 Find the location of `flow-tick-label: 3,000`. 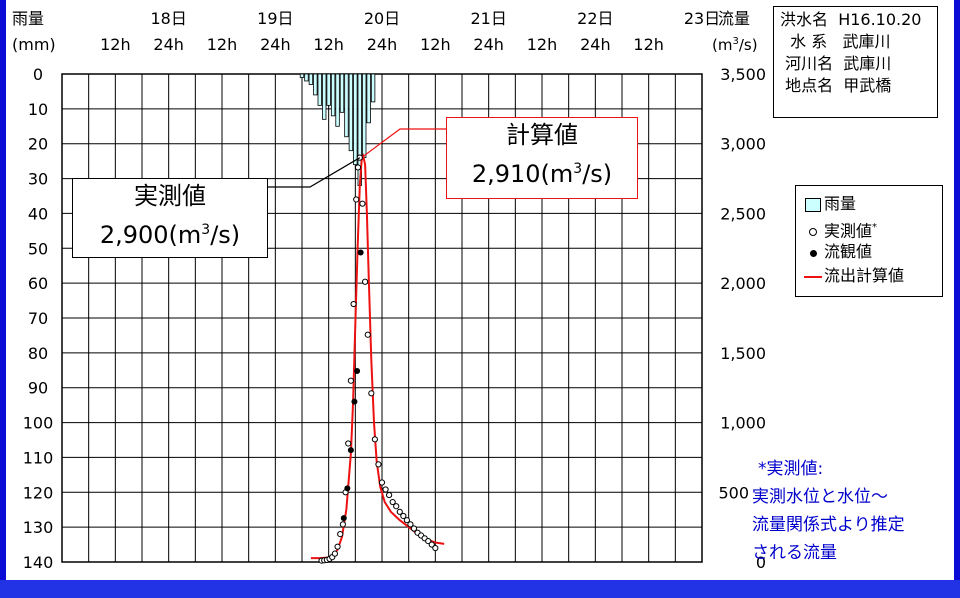

flow-tick-label: 3,000 is located at coordinates (743, 144).